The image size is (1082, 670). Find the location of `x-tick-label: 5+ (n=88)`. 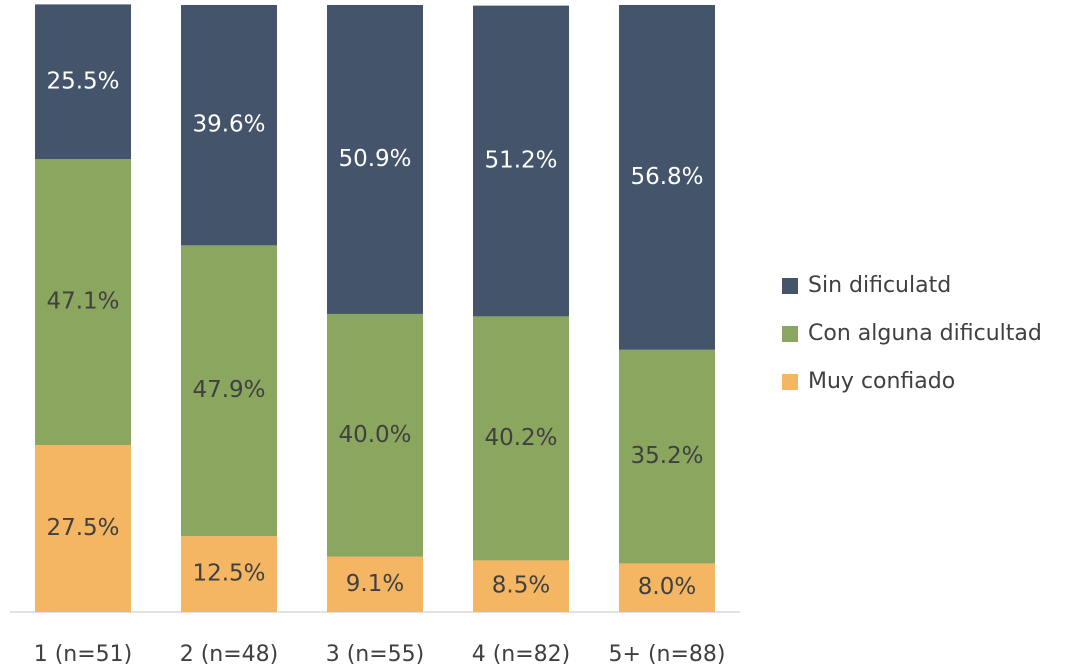

x-tick-label: 5+ (n=88) is located at coordinates (667, 654).